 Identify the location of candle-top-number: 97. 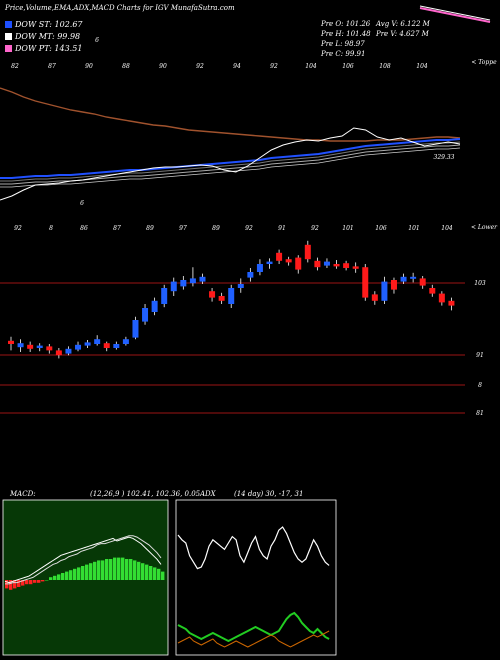
(183, 228).